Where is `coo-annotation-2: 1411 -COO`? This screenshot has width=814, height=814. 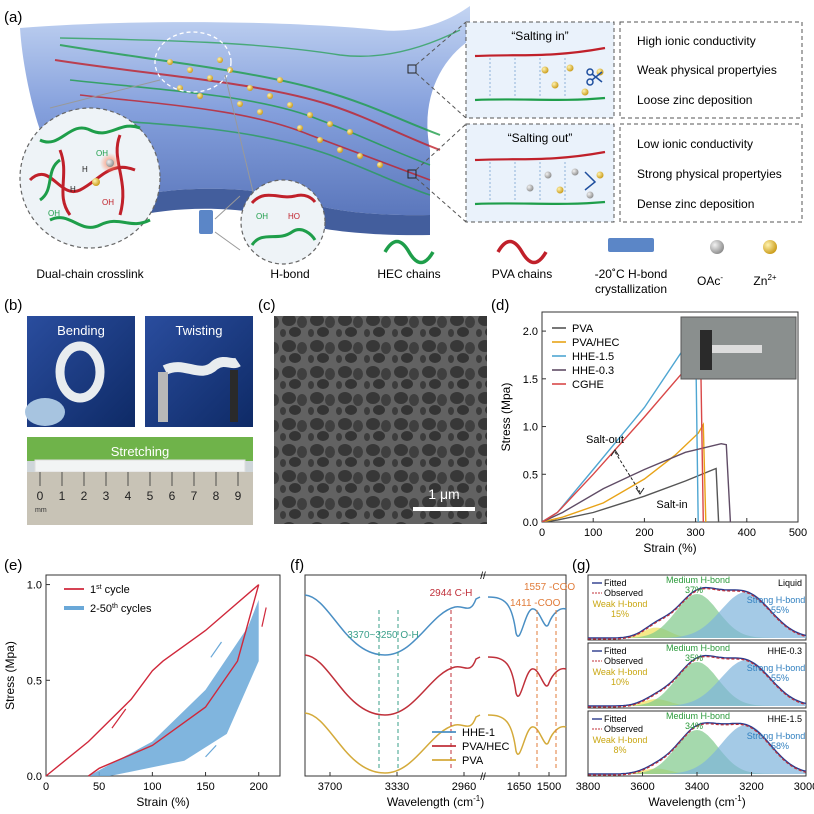
coo-annotation-2: 1411 -COO is located at coordinates (535, 603).